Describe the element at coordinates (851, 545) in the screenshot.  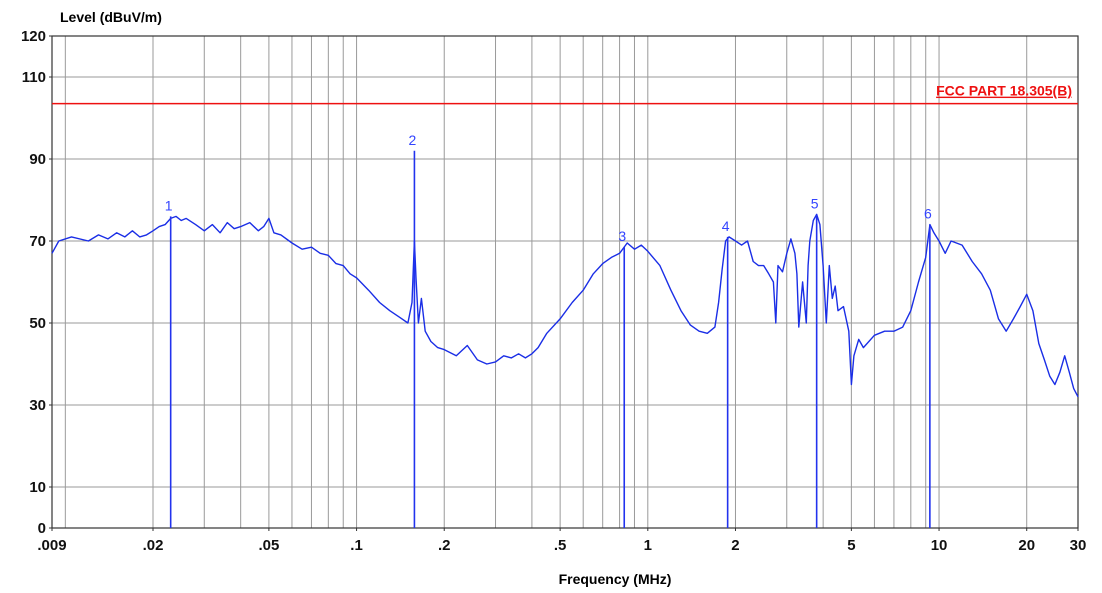
I see `x-tick-label: 5` at that location.